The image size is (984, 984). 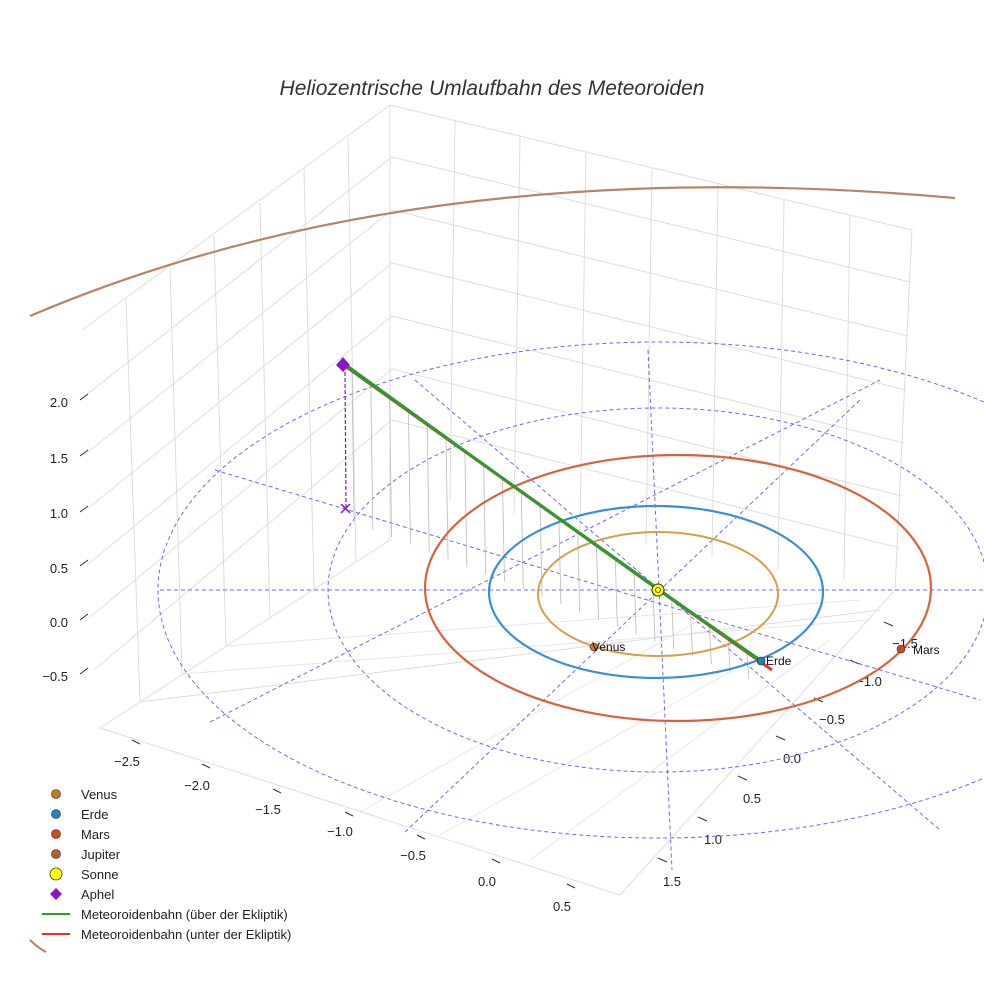 What do you see at coordinates (56, 854) in the screenshot?
I see `legend-jupiter-symbol` at bounding box center [56, 854].